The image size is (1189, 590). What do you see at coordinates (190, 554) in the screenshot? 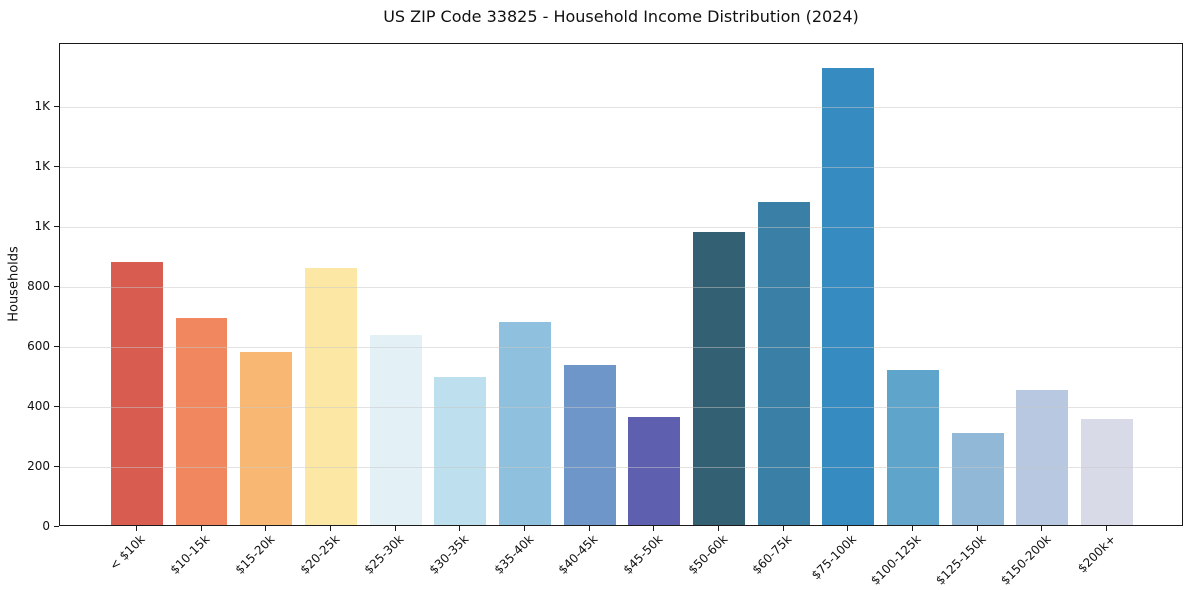
I see `x-tick-label: $10-15k` at bounding box center [190, 554].